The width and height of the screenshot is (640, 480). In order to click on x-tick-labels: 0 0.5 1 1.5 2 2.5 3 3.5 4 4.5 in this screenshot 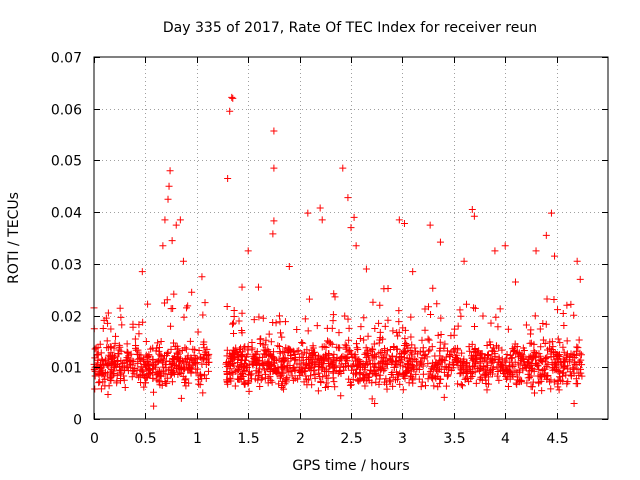, I will do `click(329, 439)`.